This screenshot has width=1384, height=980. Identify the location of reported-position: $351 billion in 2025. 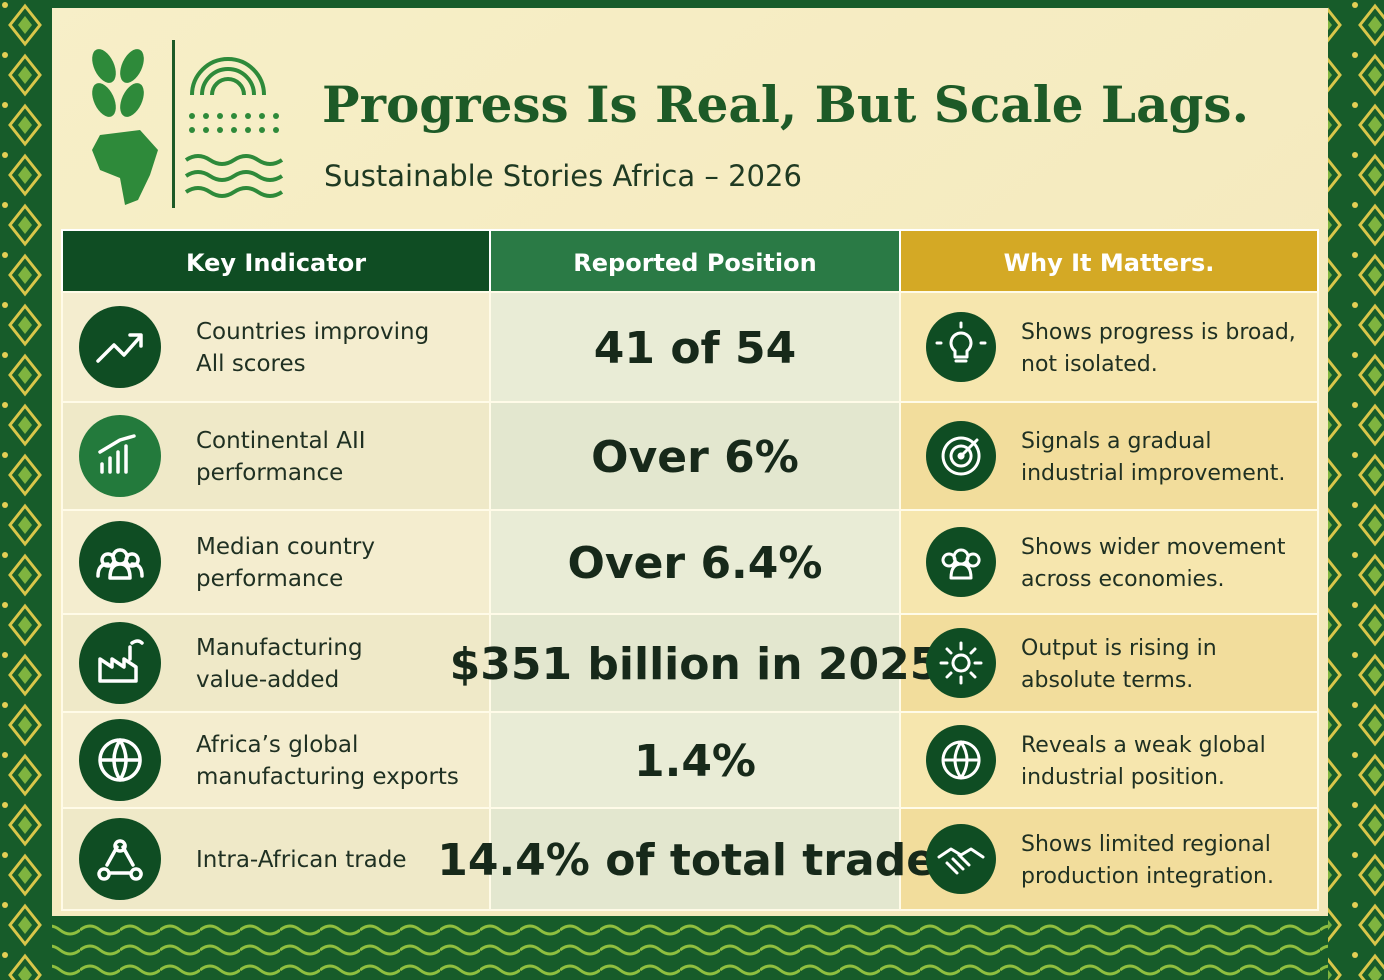
(695, 664).